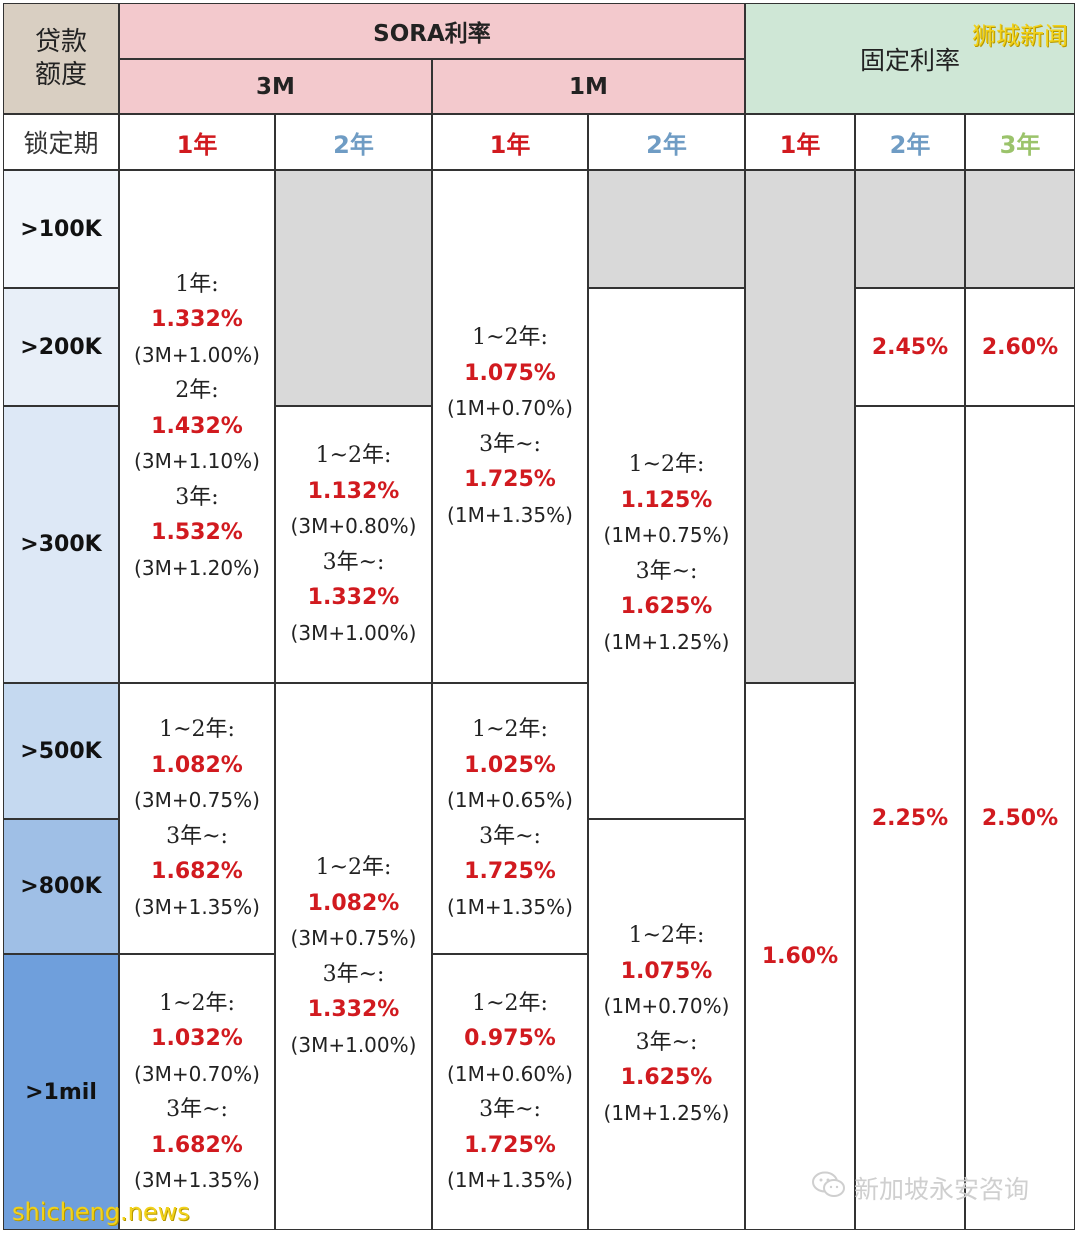 This screenshot has width=1080, height=1235. Describe the element at coordinates (829, 1188) in the screenshot. I see `wechat-icon` at that location.